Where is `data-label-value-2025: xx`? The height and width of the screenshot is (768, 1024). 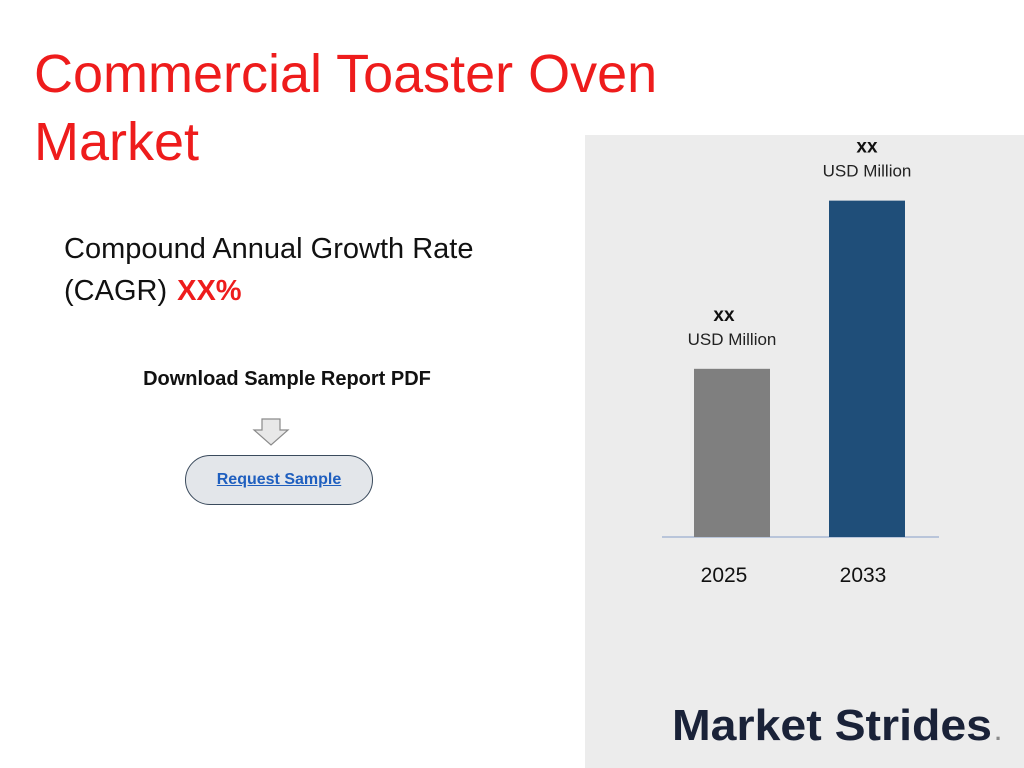 data-label-value-2025: xx is located at coordinates (724, 315).